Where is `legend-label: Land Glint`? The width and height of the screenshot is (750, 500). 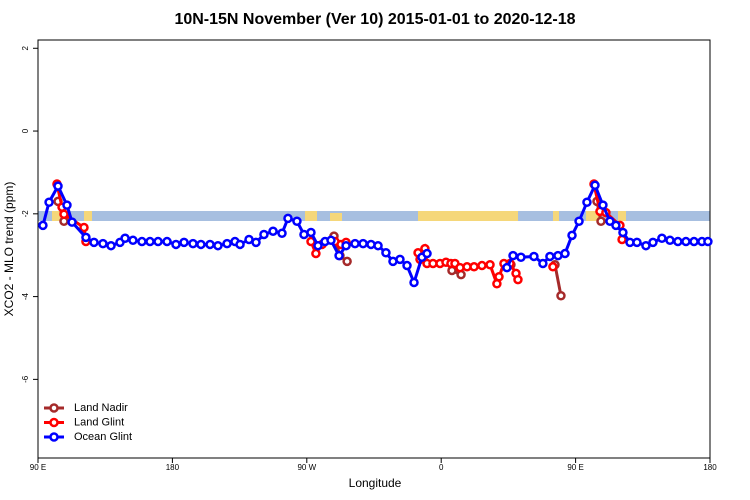
legend-label: Land Glint is located at coordinates (99, 422).